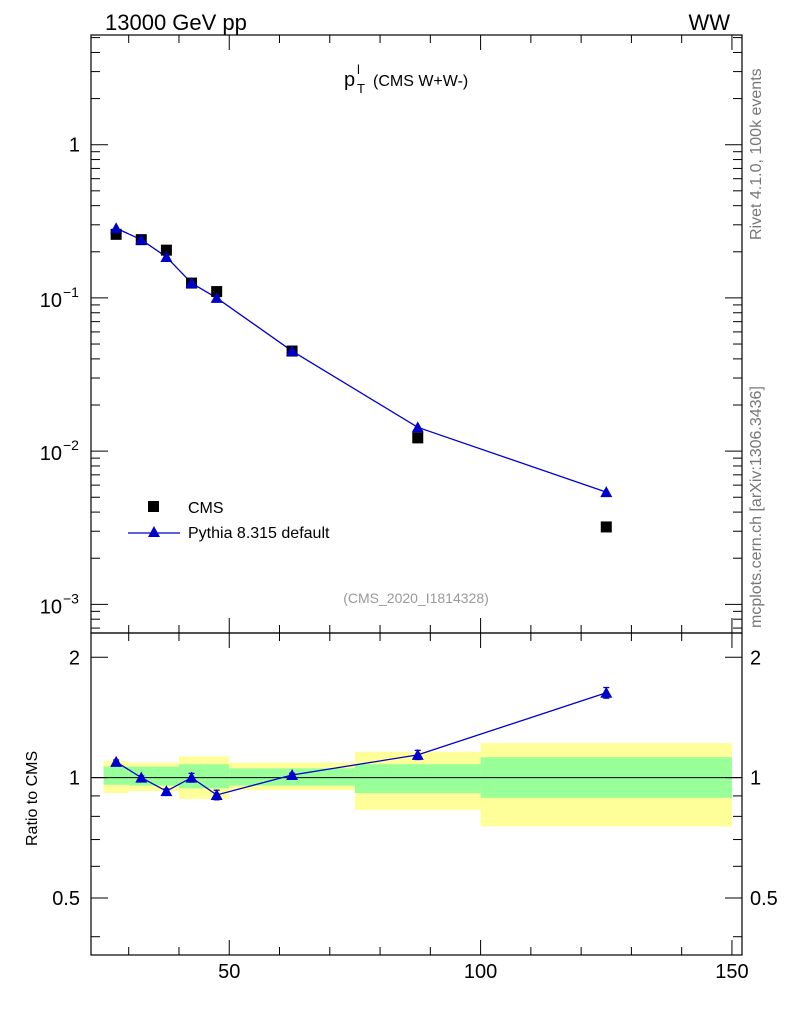 The width and height of the screenshot is (786, 1024). Describe the element at coordinates (420, 81) in the screenshot. I see `title-rest: (CMS W+W-)` at that location.